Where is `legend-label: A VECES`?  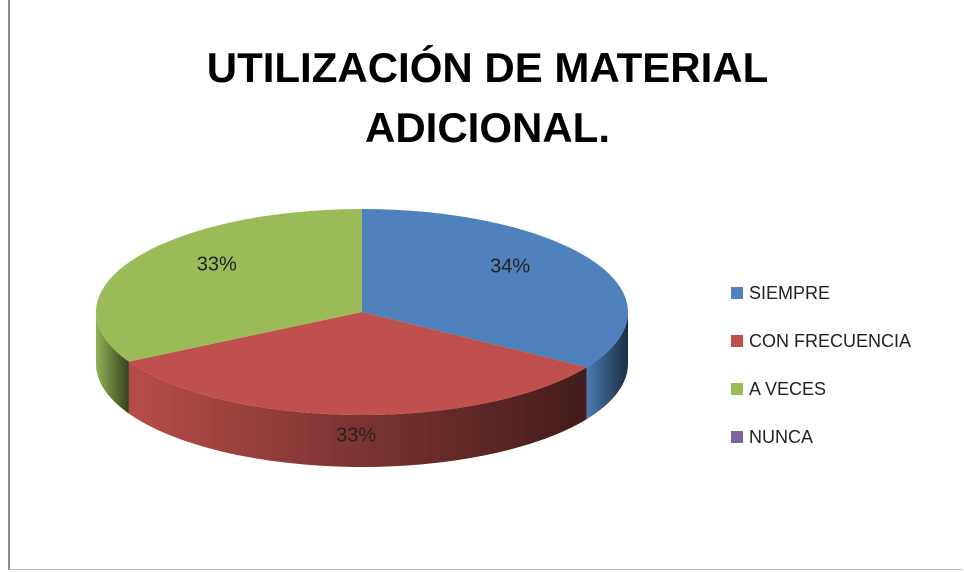 legend-label: A VECES is located at coordinates (787, 389).